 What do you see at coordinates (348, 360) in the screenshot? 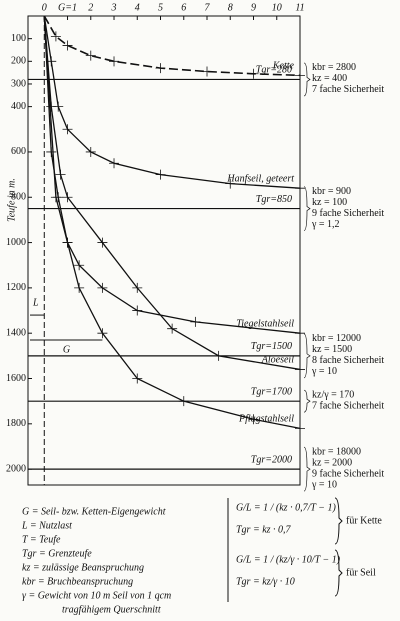
I see `note-text: 8 fache Sicherheit` at bounding box center [348, 360].